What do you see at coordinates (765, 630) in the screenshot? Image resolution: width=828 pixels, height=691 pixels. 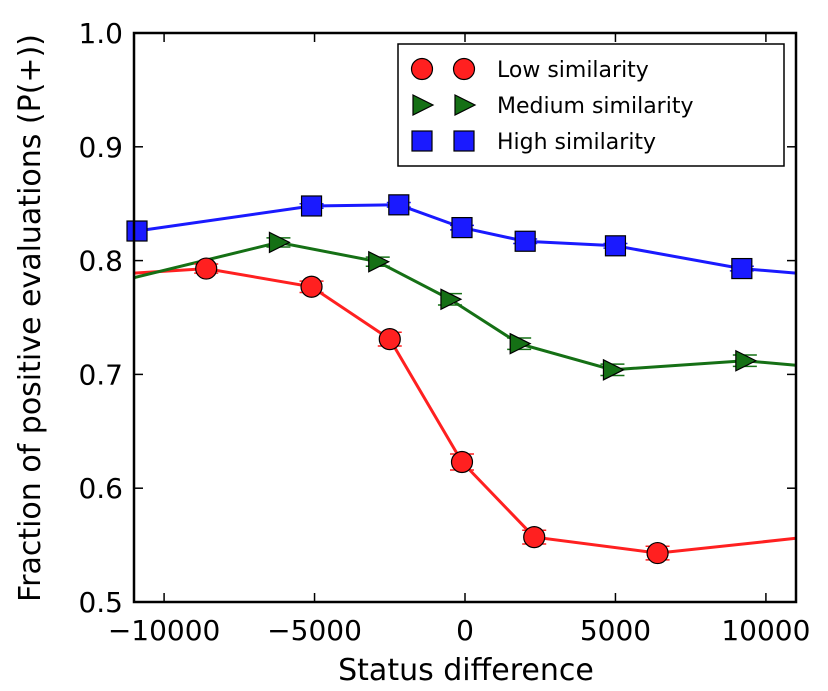 I see `x-tick-label: 10000` at bounding box center [765, 630].